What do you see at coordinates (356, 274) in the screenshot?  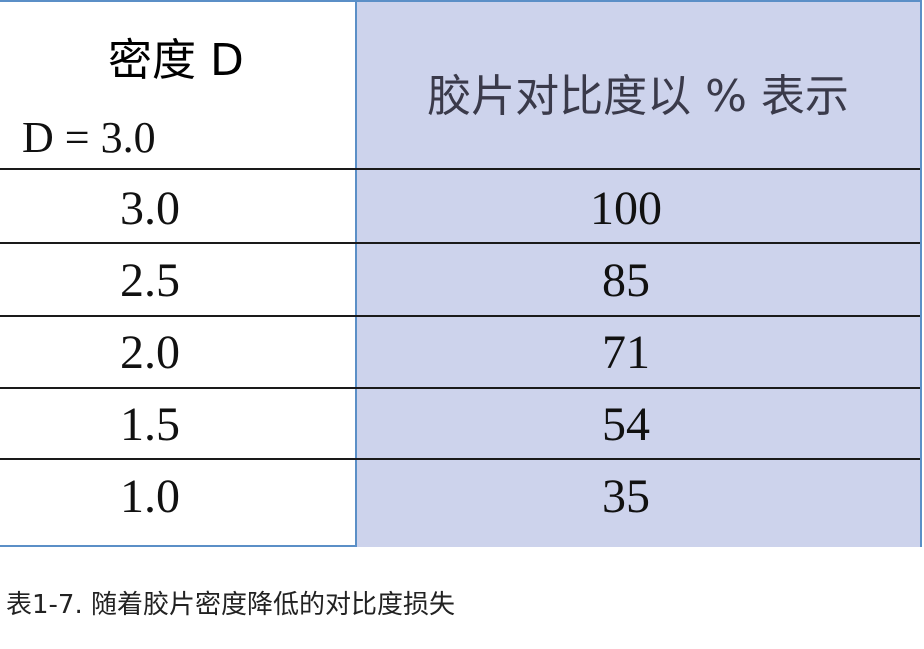 I see `column-divider` at bounding box center [356, 274].